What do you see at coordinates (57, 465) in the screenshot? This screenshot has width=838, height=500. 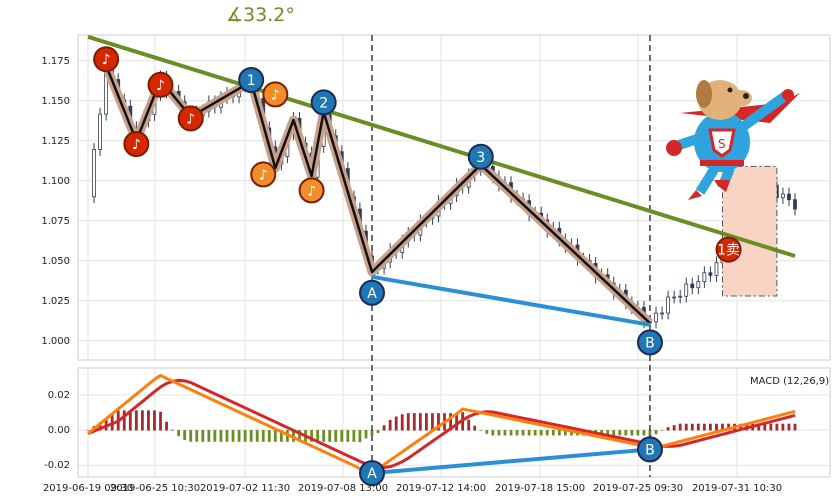 I see `macd-tick-label: -0.02` at bounding box center [57, 465].